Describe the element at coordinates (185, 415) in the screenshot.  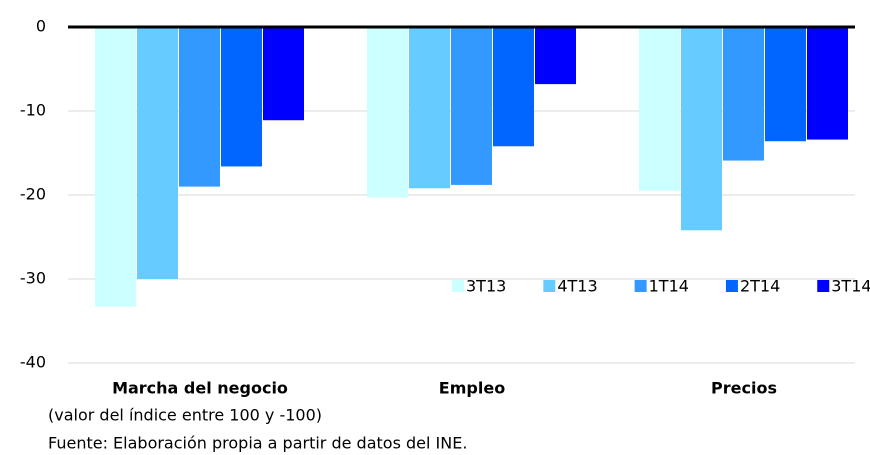
I see `note: (valor del índice entre 100 y -100)` at that location.